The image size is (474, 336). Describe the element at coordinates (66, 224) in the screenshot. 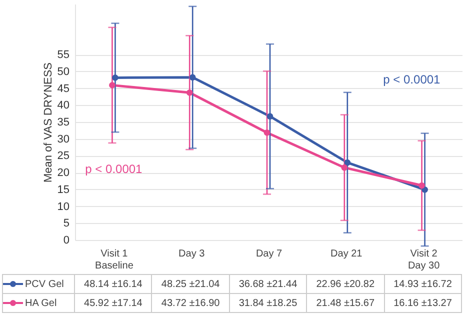

I see `y-tick-label: 5` at that location.